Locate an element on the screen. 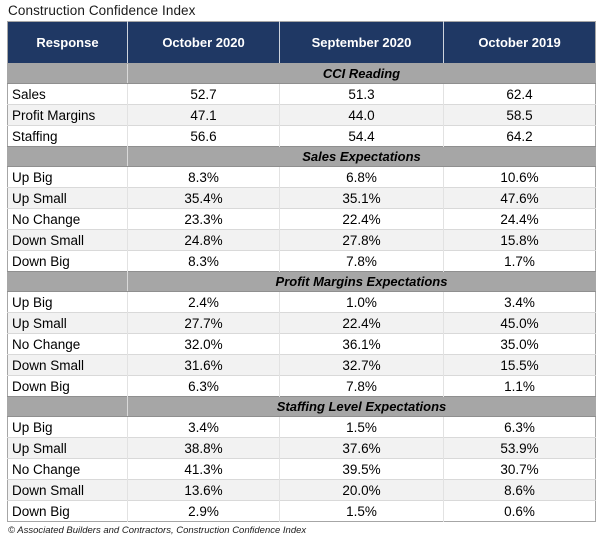 This screenshot has height=544, width=600. table-row: Sales 52.7 51.3 62.4 is located at coordinates (301, 94).